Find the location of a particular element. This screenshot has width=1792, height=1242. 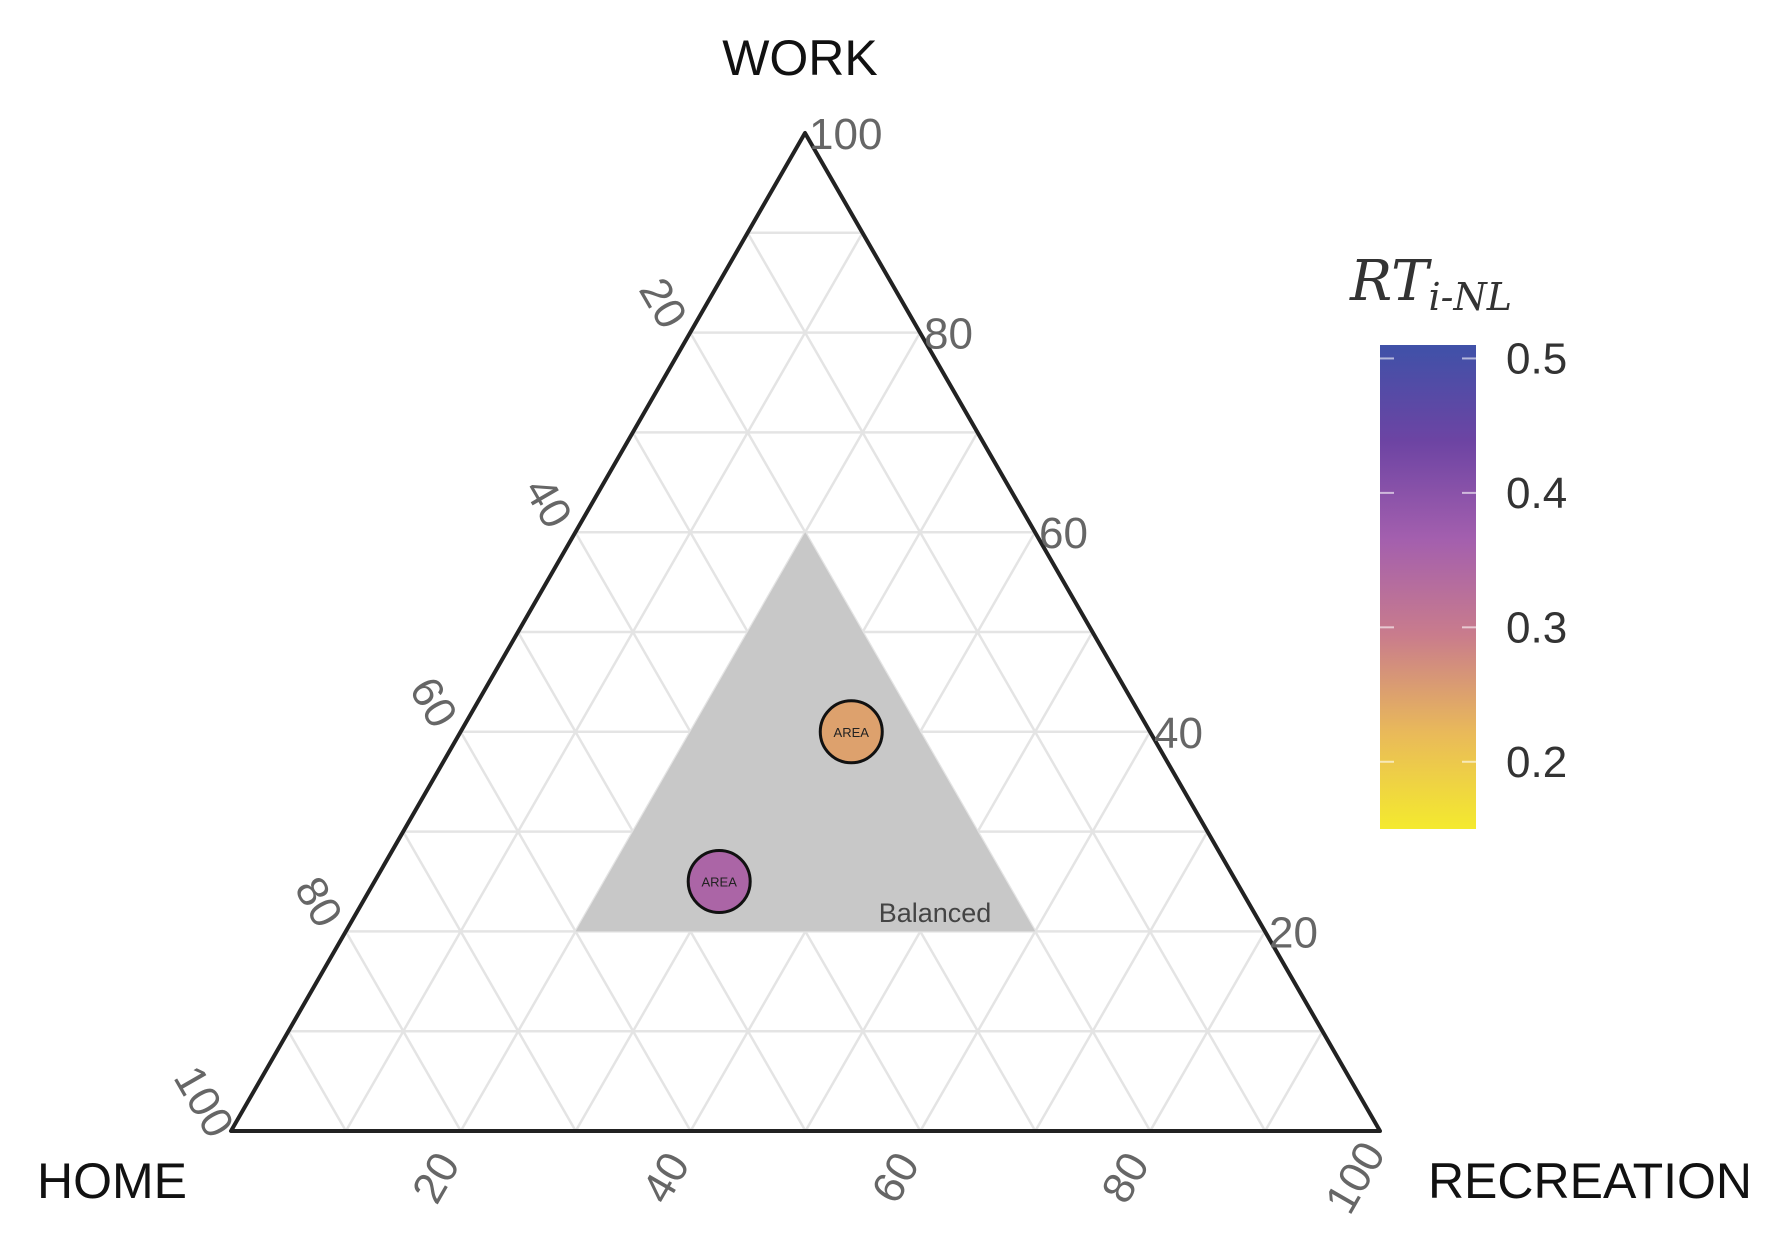

data-points: AREA AREA is located at coordinates (785, 806).